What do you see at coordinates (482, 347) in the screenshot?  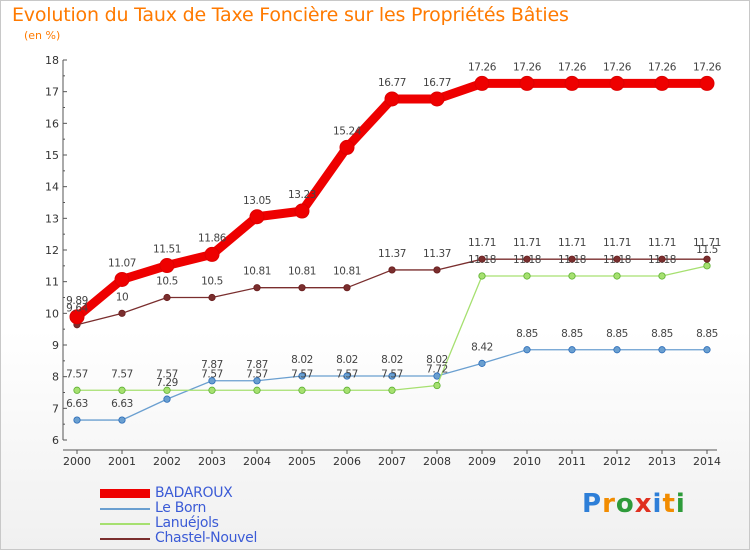 I see `data-label: 8.42` at bounding box center [482, 347].